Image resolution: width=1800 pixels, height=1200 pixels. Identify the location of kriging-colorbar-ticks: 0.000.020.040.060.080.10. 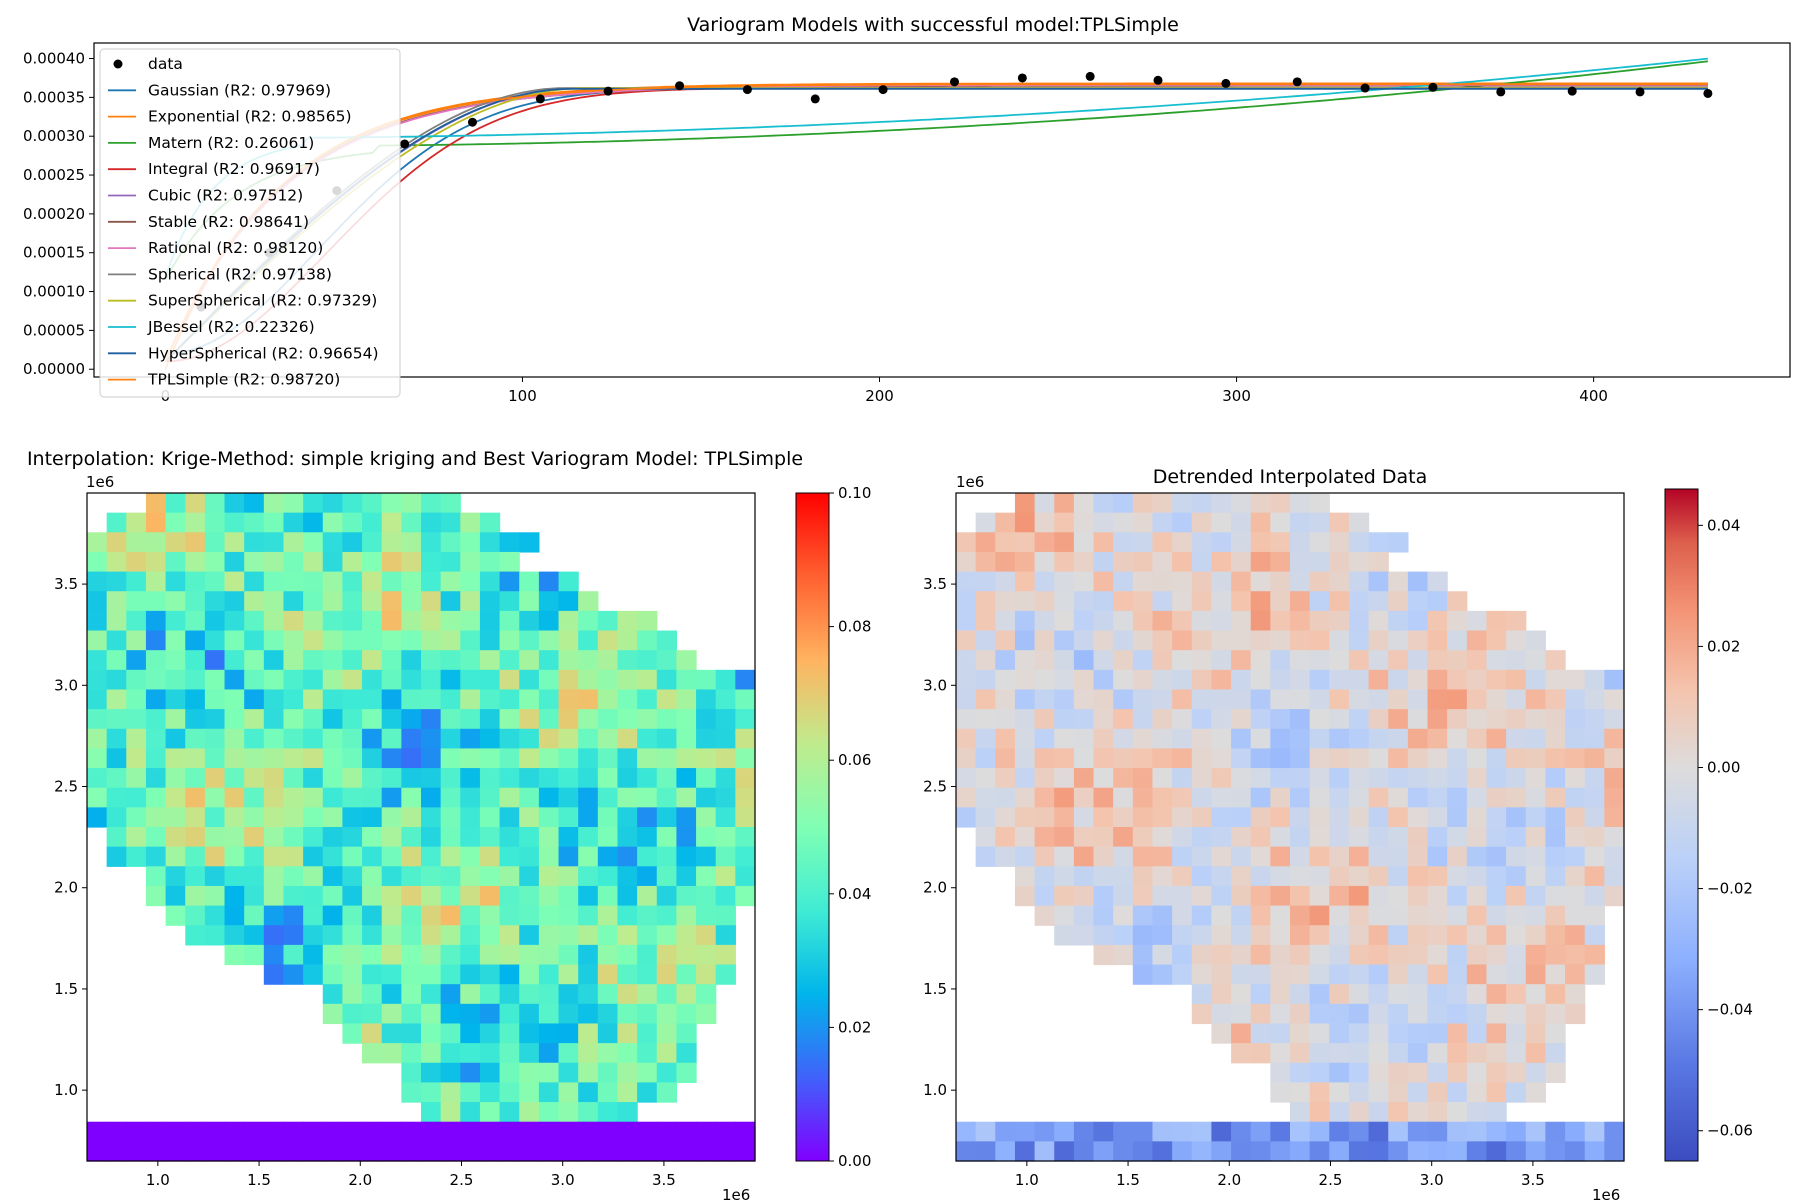
(850, 827).